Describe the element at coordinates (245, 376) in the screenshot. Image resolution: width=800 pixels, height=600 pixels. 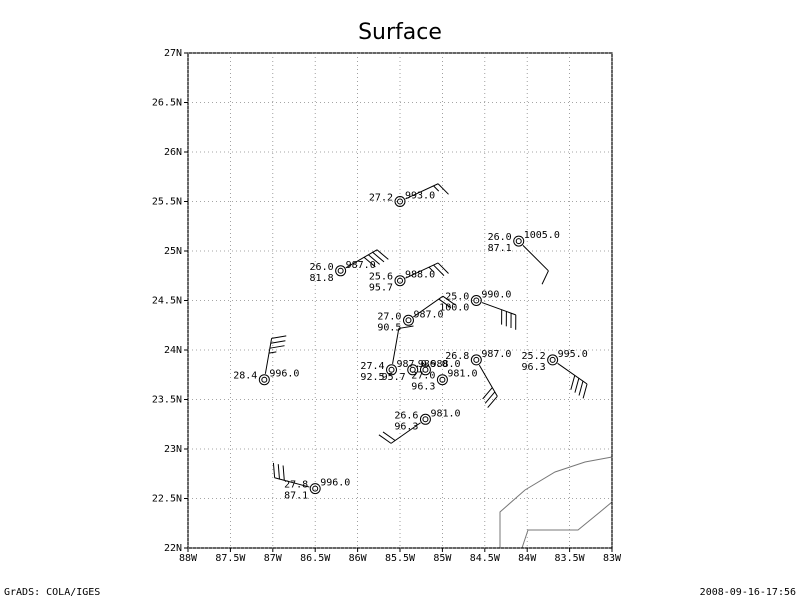
I see `temperature-label: 28.4` at that location.